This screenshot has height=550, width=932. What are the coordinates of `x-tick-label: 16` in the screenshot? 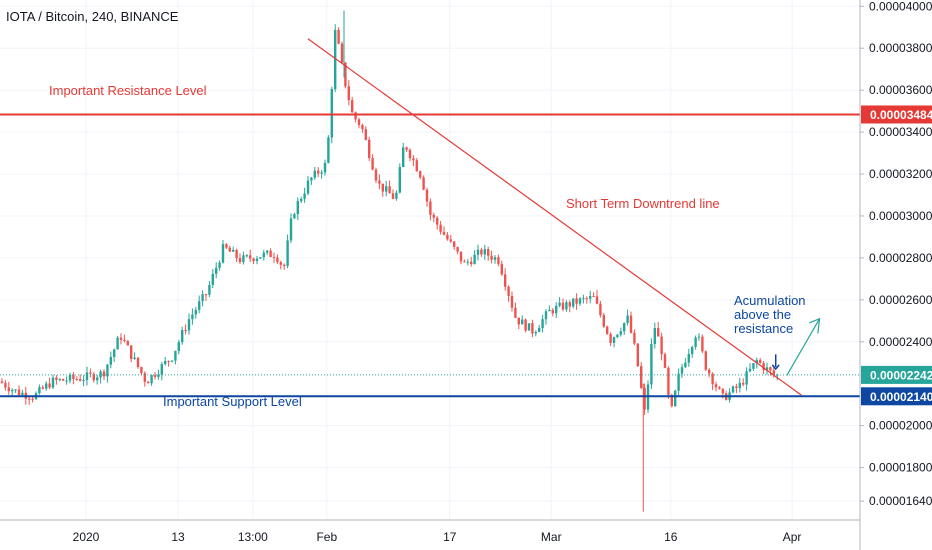 It's located at (671, 537).